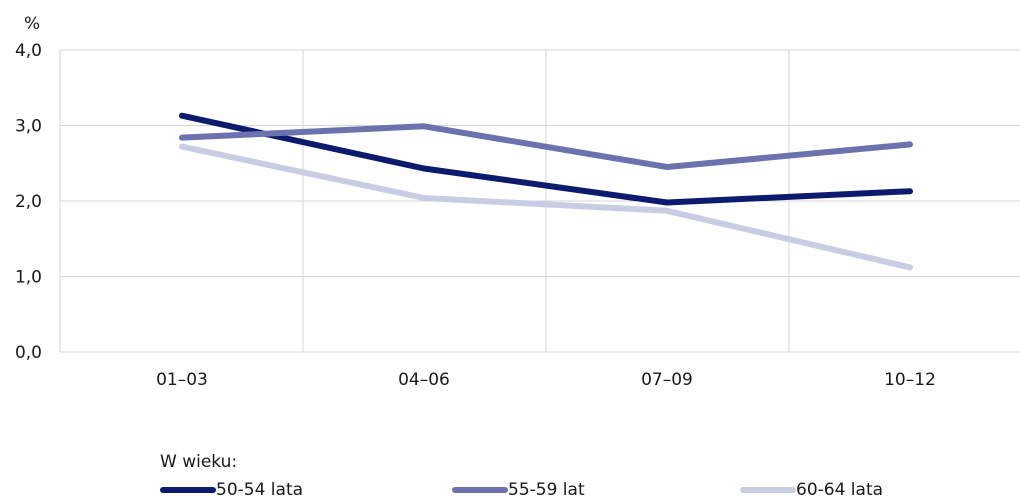  I want to click on legend-item: 60-64 lata, so click(811, 490).